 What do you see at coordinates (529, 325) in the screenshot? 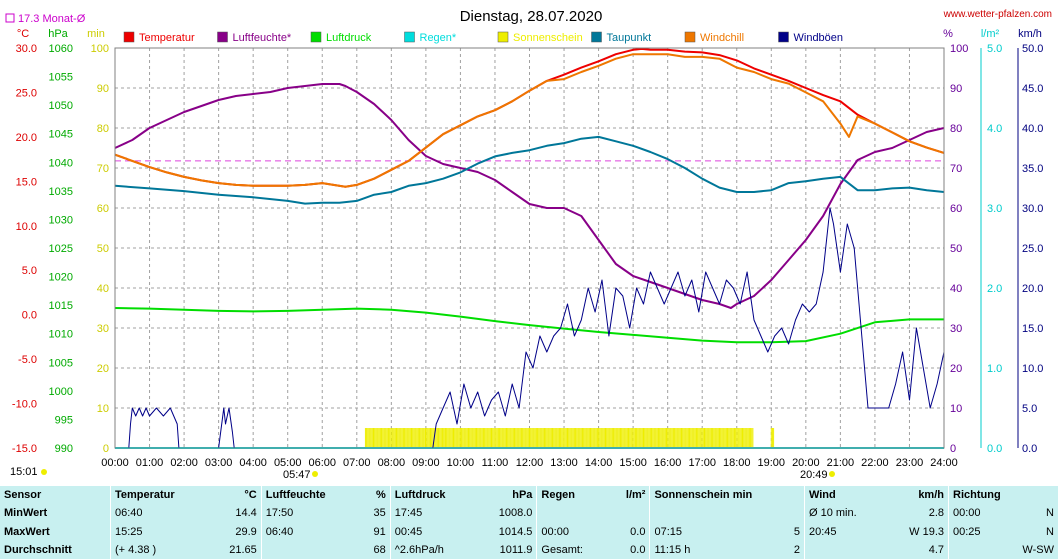
I see `series-line-luftdruck` at bounding box center [529, 325].